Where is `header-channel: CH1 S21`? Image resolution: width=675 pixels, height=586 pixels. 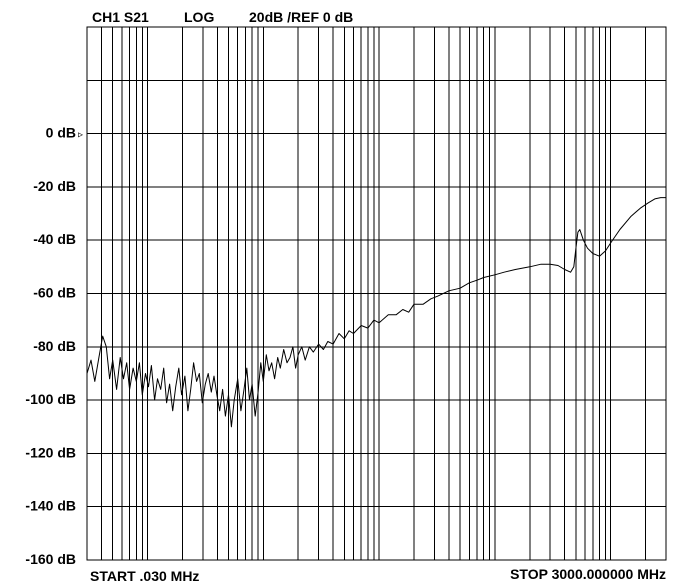 header-channel: CH1 S21 is located at coordinates (120, 17).